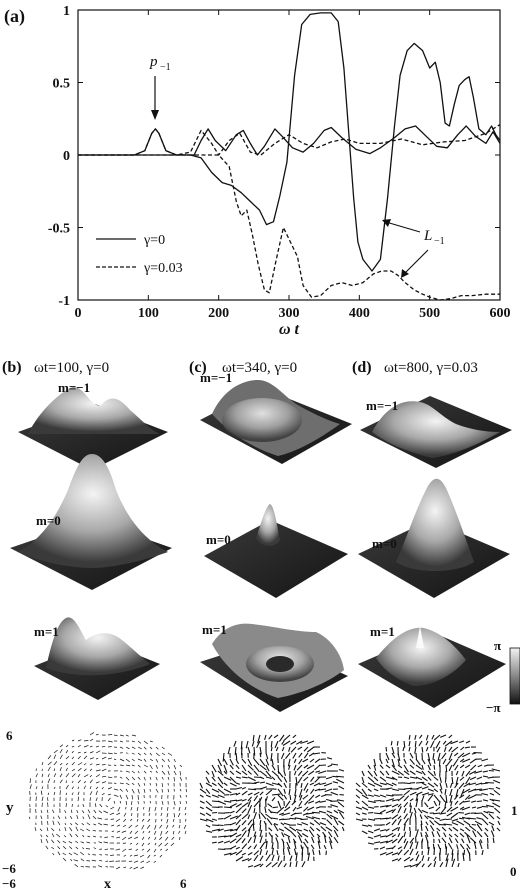 The height and width of the screenshot is (892, 520). What do you see at coordinates (274, 667) in the screenshot?
I see `density-plot-c-m1` at bounding box center [274, 667].